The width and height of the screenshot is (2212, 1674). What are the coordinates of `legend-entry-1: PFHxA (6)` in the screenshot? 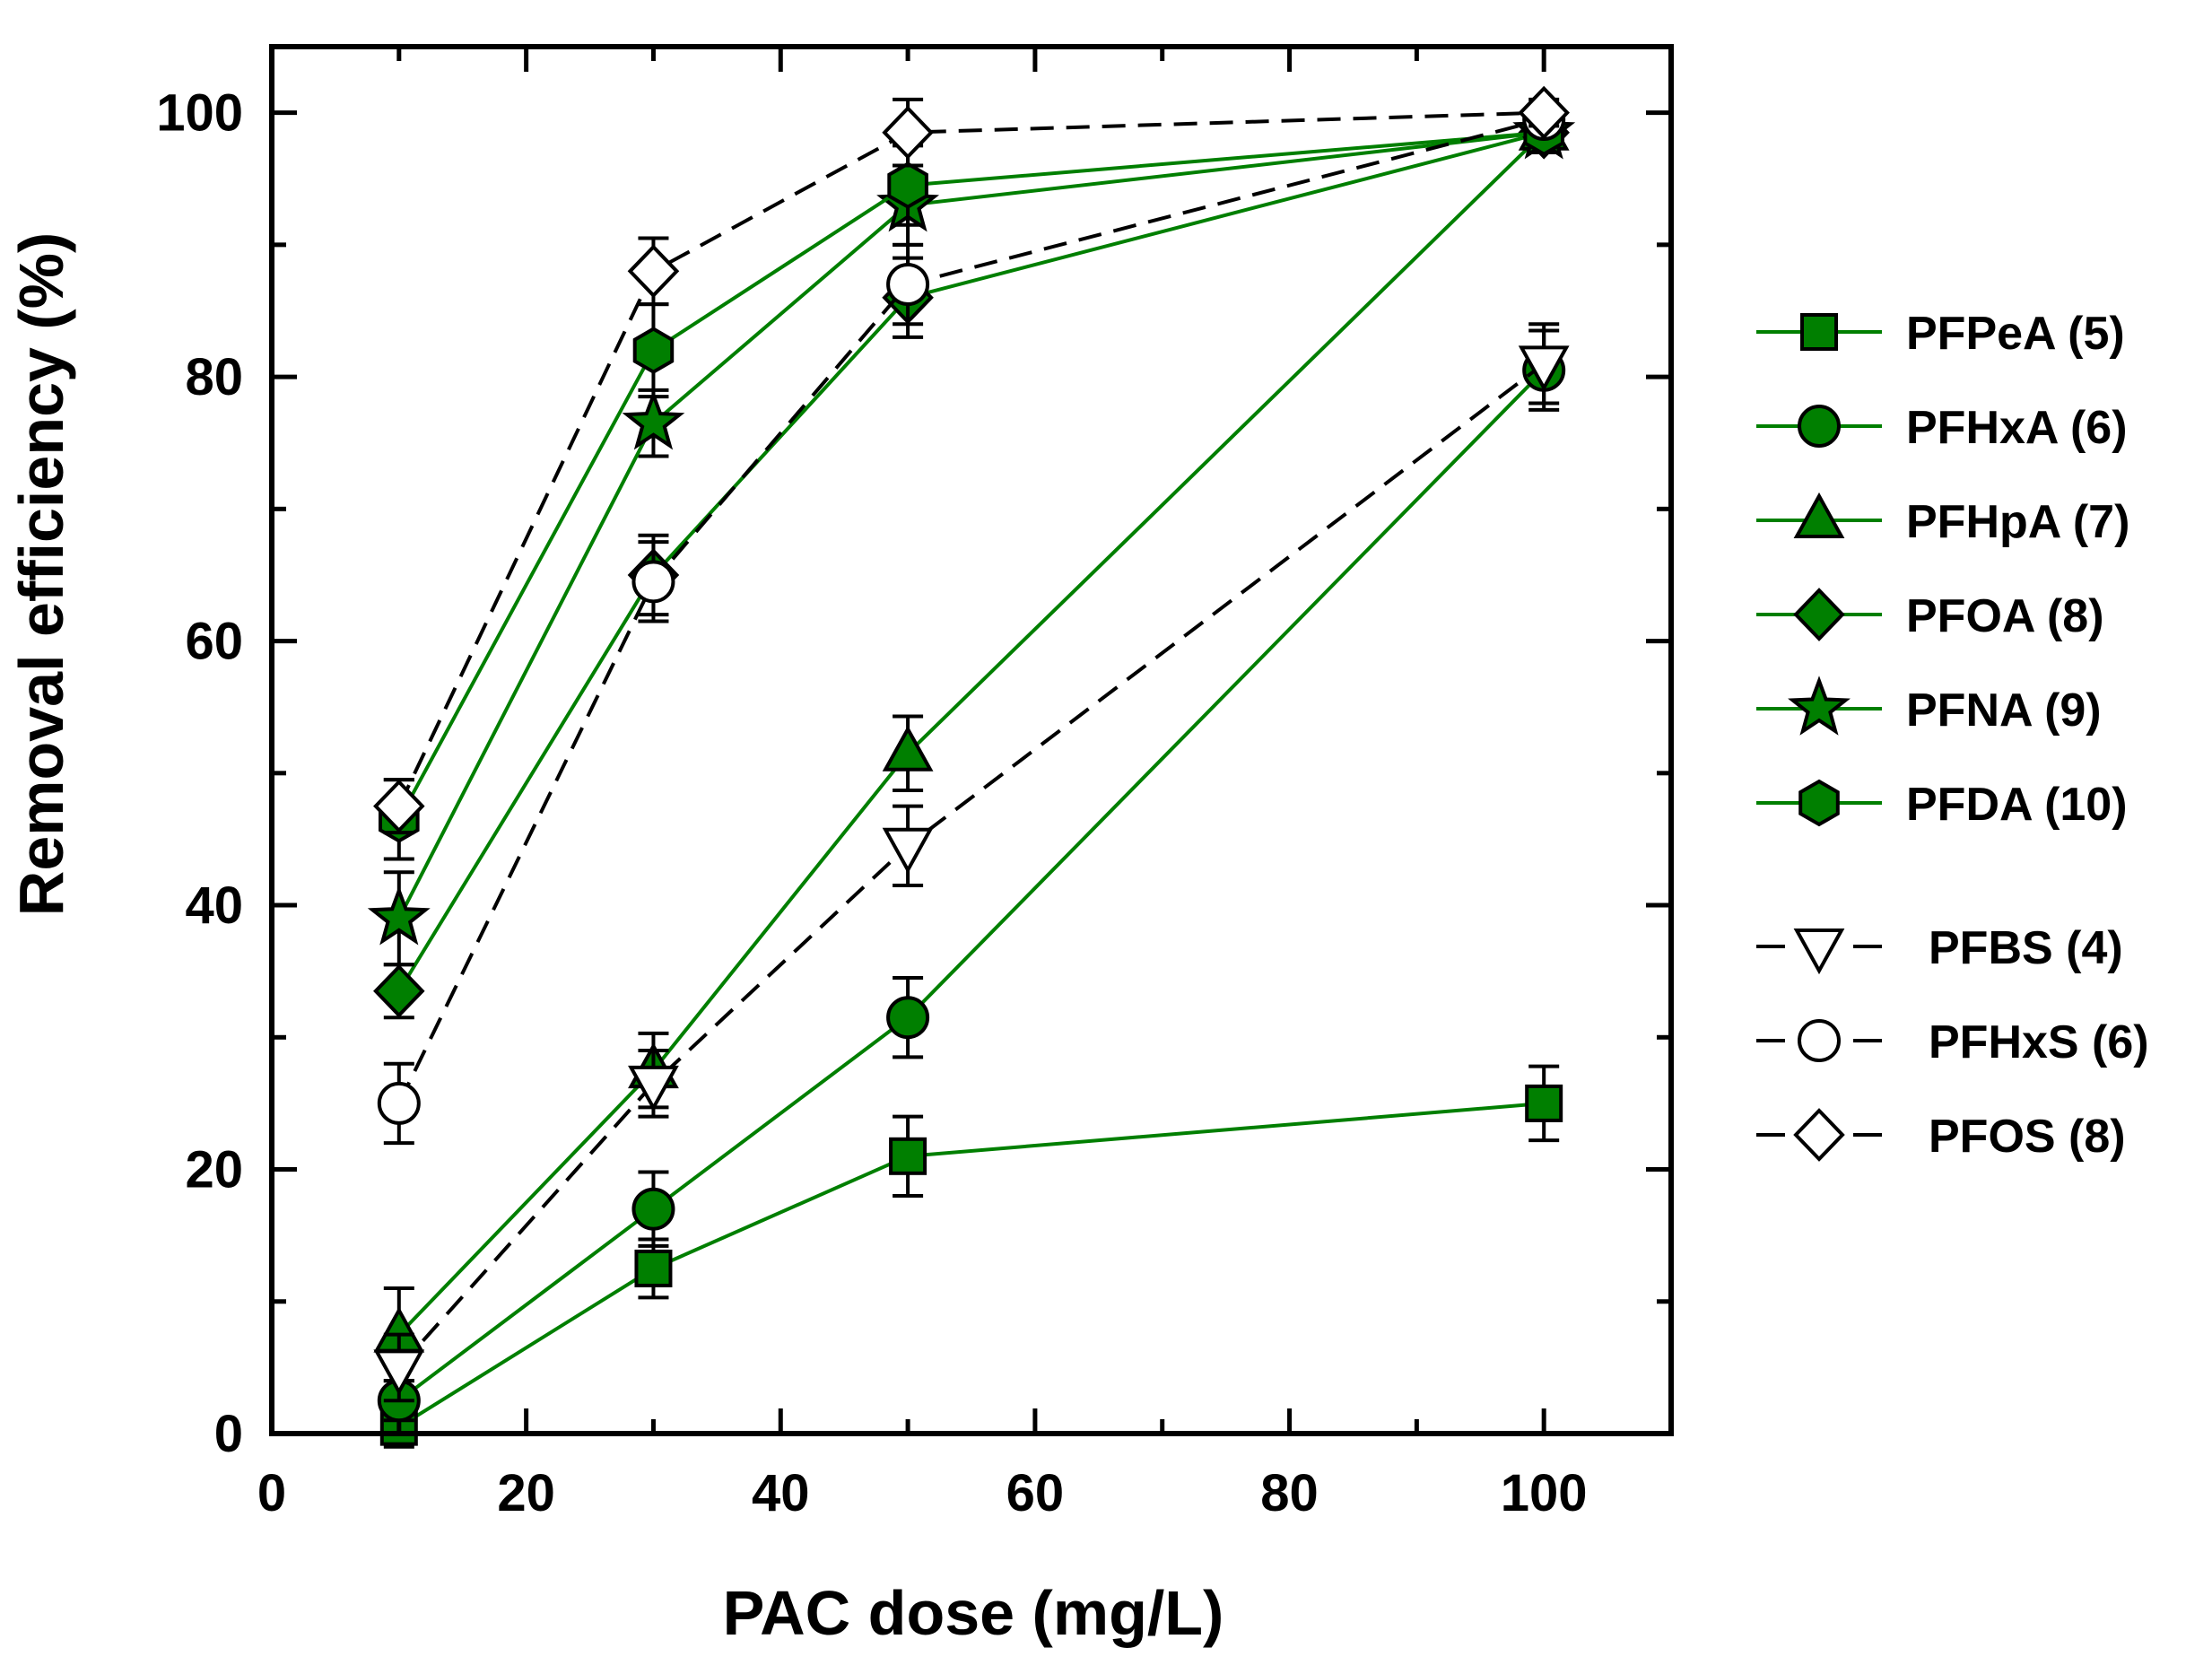 It's located at (1942, 428).